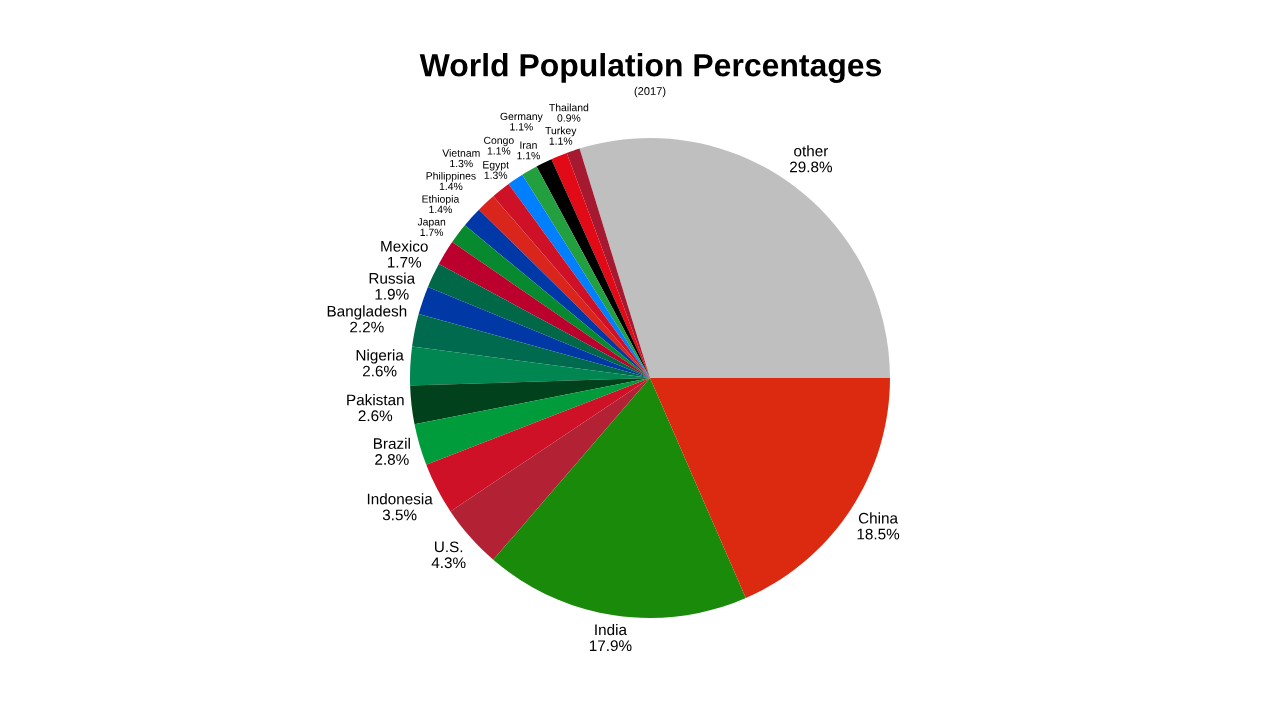  I want to click on data-label: 29.8%, so click(811, 167).